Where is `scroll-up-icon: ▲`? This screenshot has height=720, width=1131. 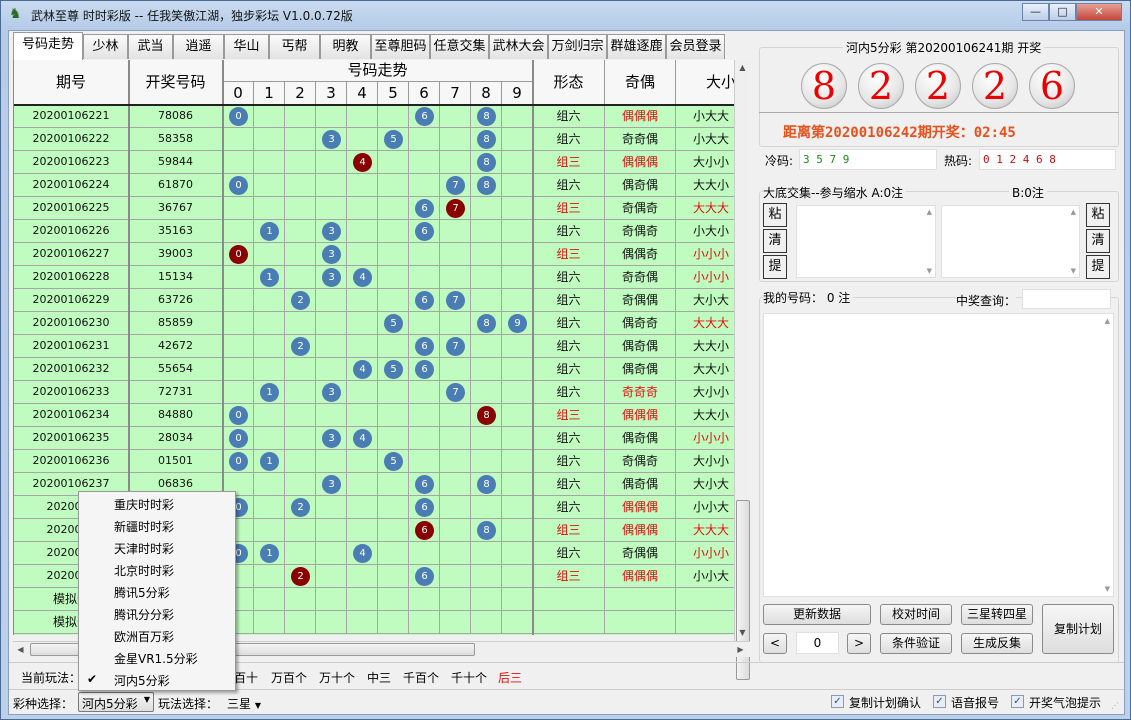 scroll-up-icon: ▲ is located at coordinates (742, 67).